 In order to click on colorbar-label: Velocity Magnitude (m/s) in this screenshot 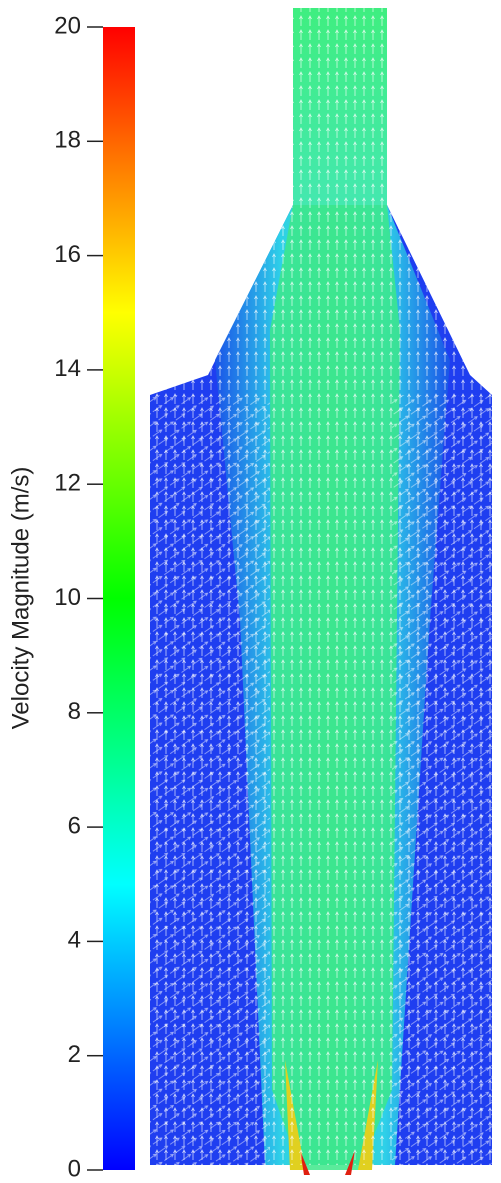, I will do `click(20, 598)`.